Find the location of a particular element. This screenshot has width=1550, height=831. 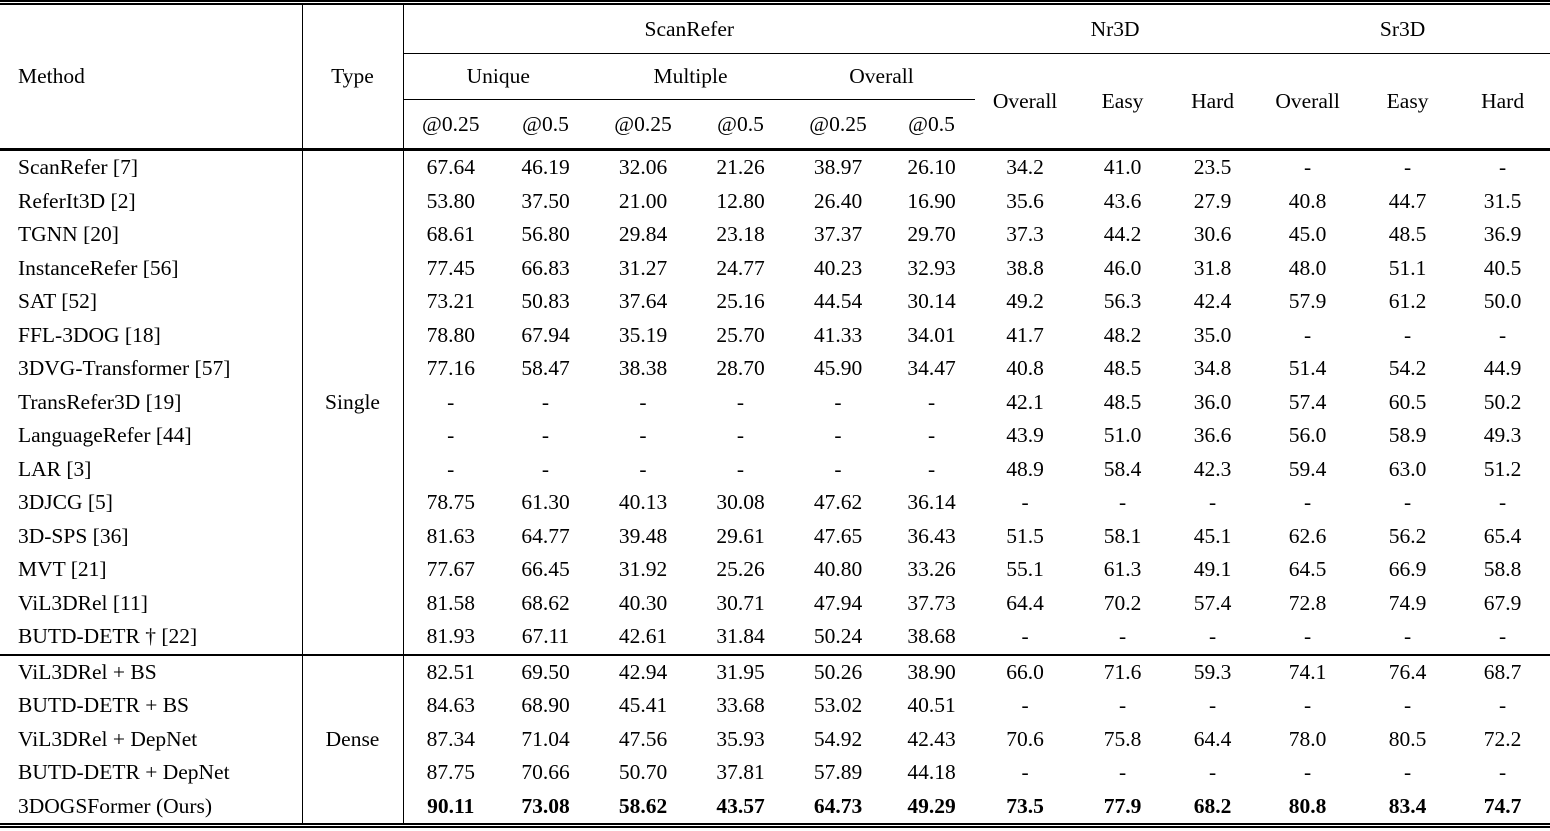

value-cell: 68.61 is located at coordinates (450, 234).